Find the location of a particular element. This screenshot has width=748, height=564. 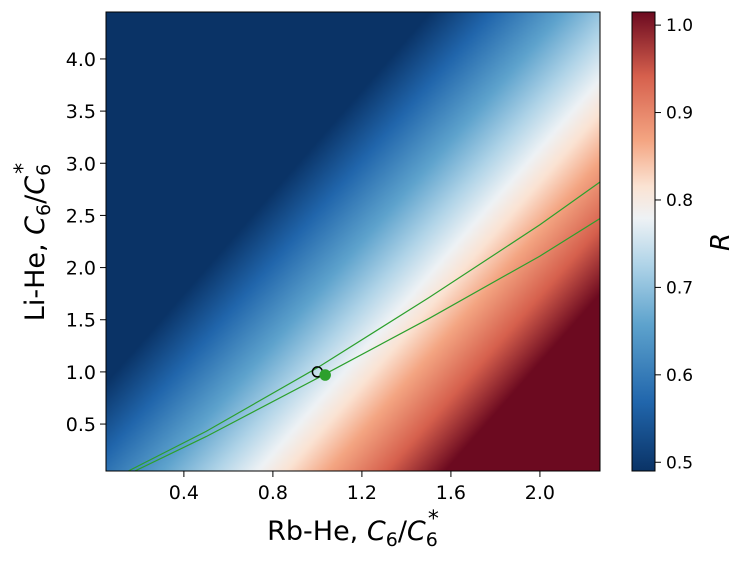

colorbar-tick-label: 0.7 is located at coordinates (679, 288).